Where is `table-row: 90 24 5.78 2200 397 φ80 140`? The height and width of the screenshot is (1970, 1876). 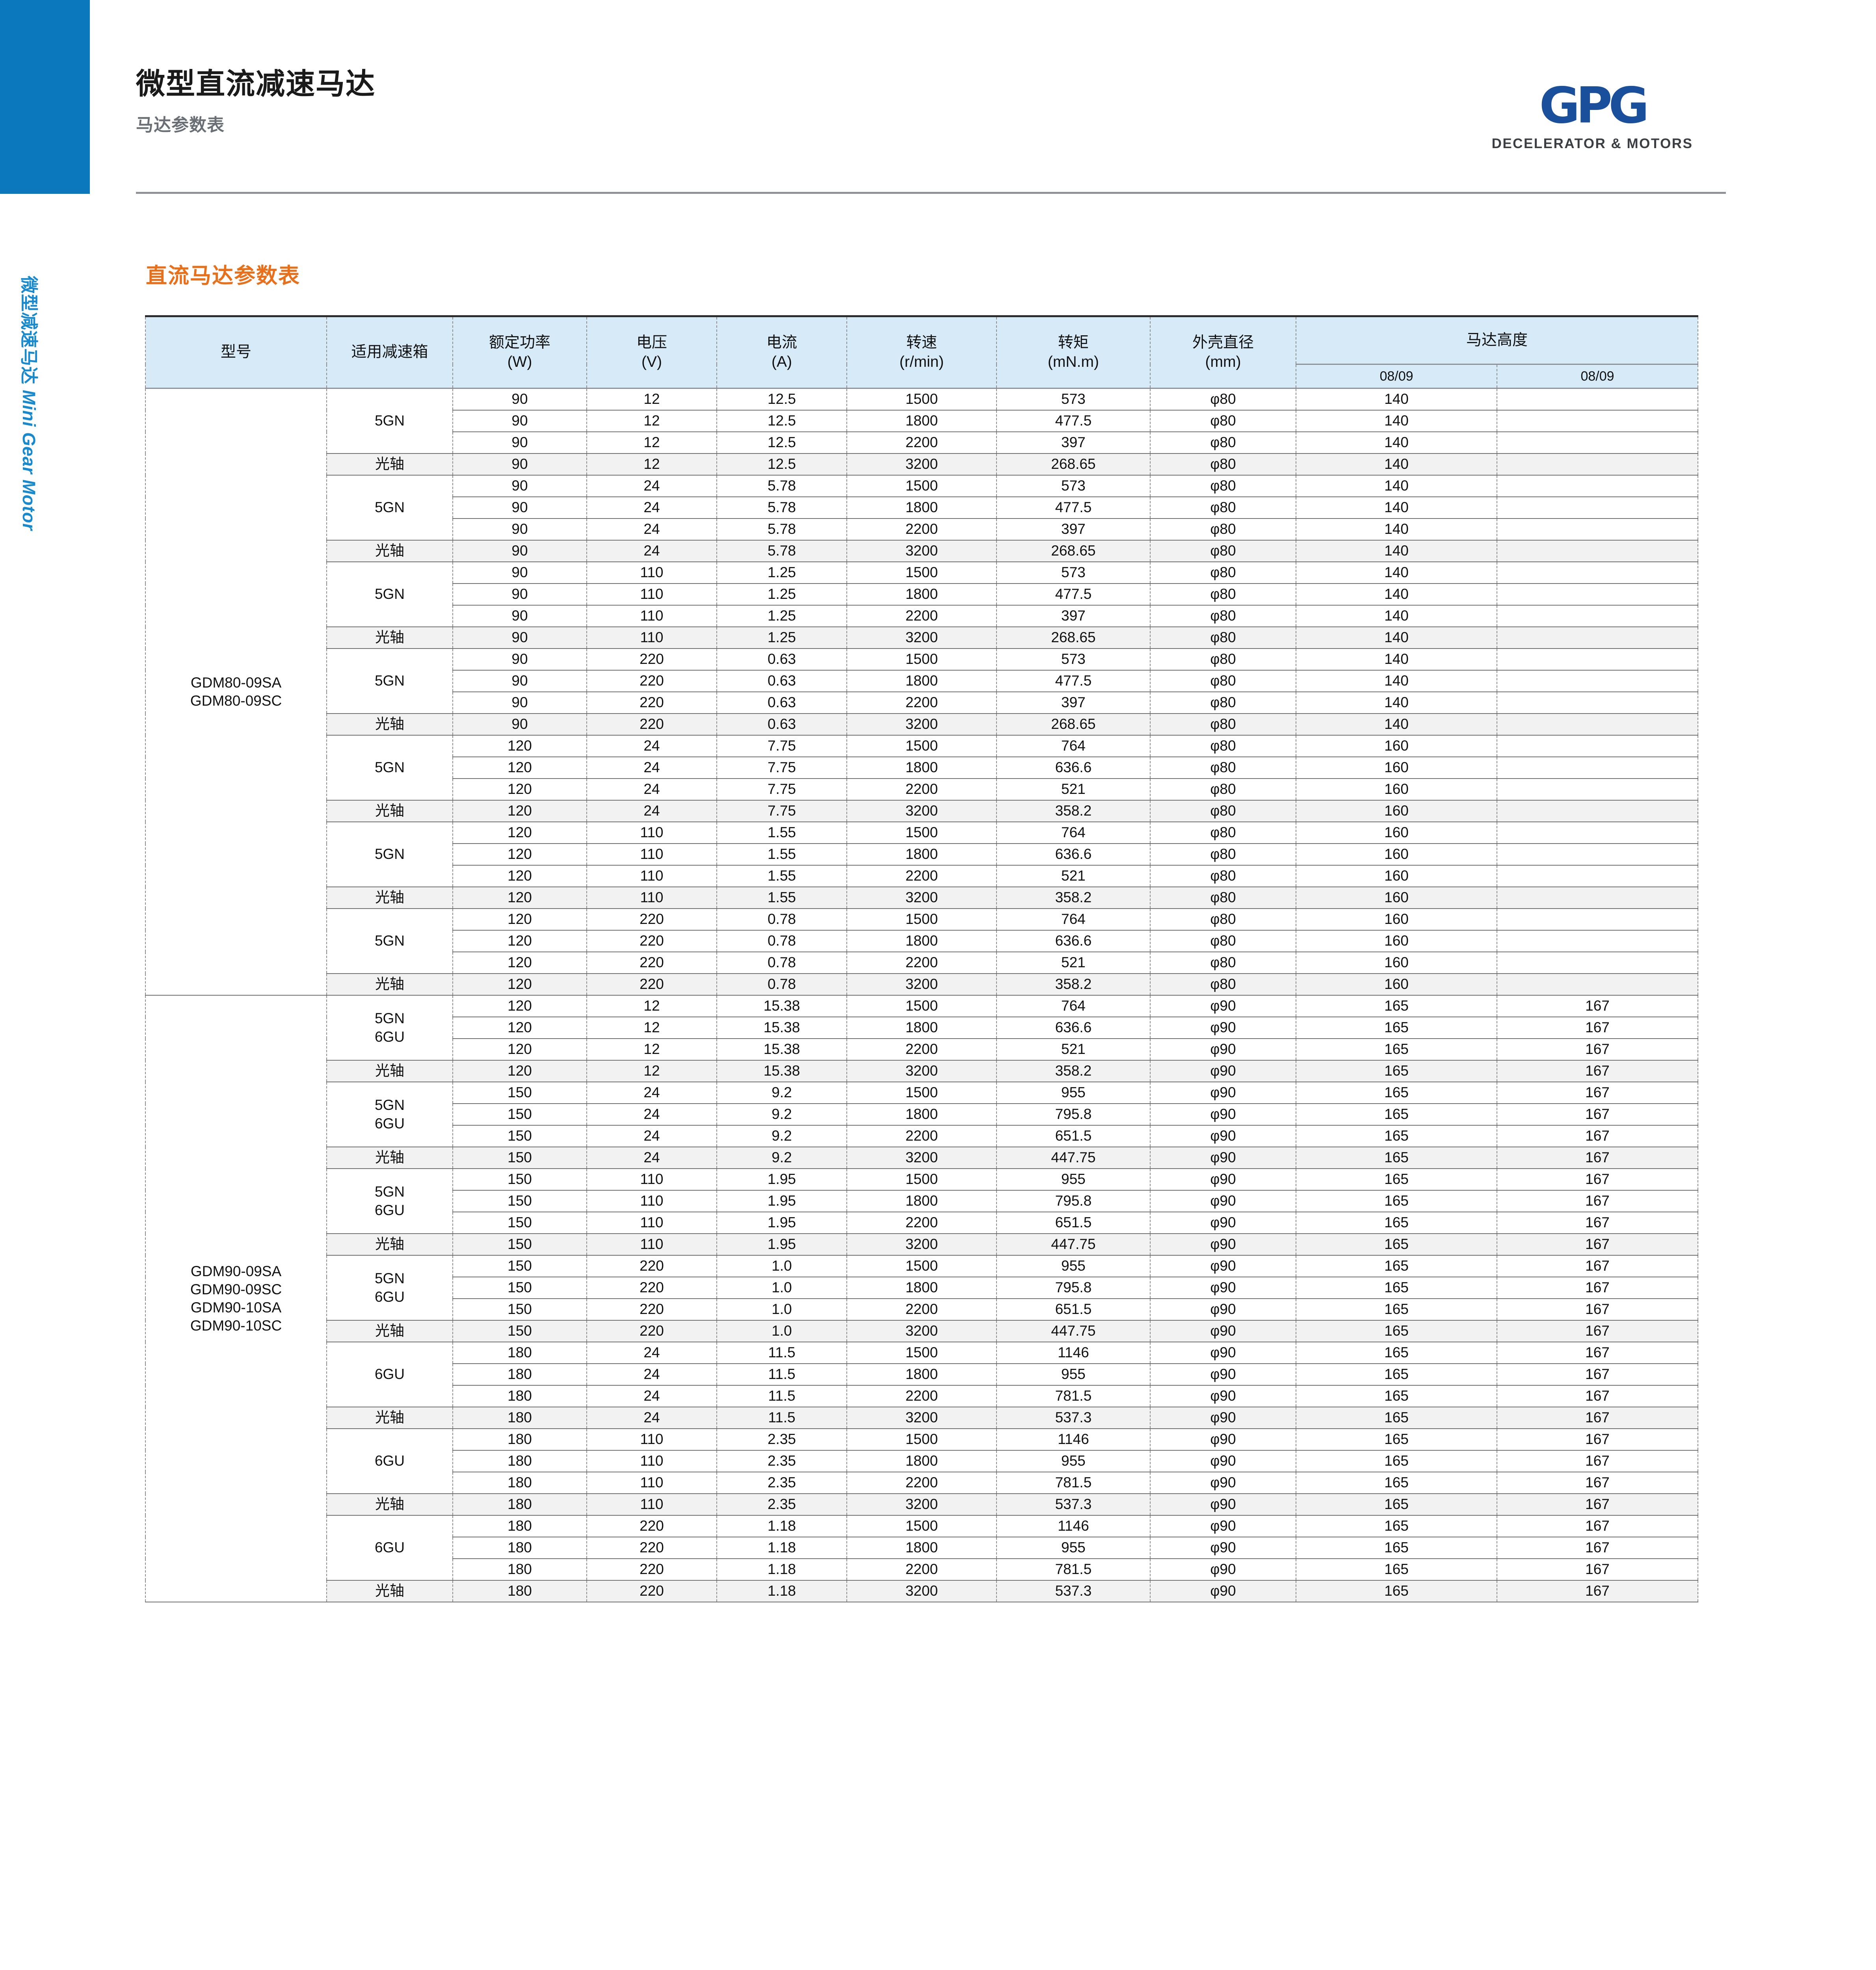
table-row: 90 24 5.78 2200 397 φ80 140 is located at coordinates (922, 530).